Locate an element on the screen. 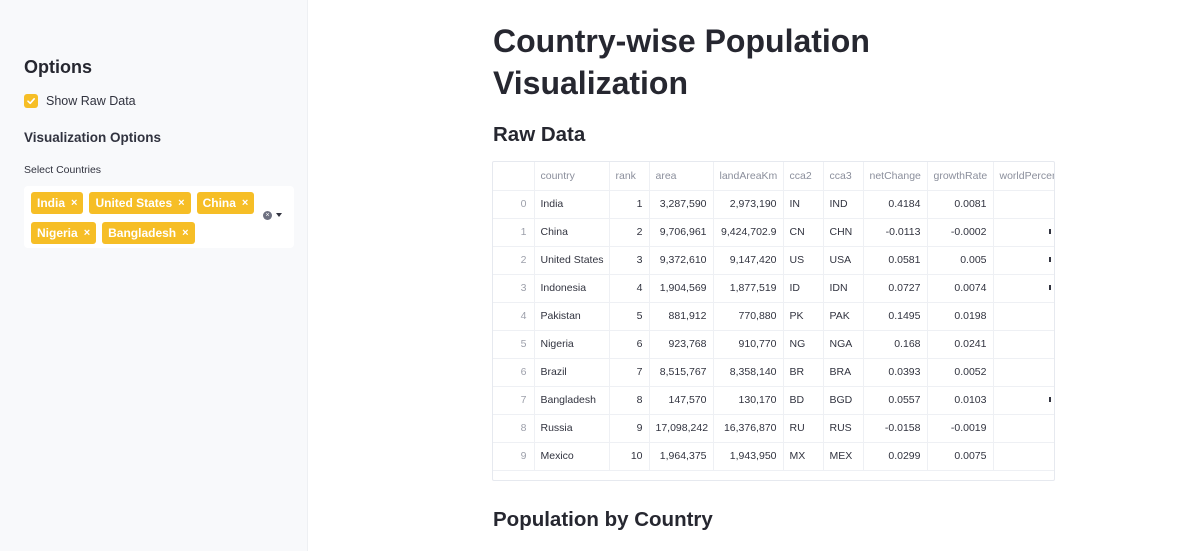  country-chip: India × is located at coordinates (57, 203).